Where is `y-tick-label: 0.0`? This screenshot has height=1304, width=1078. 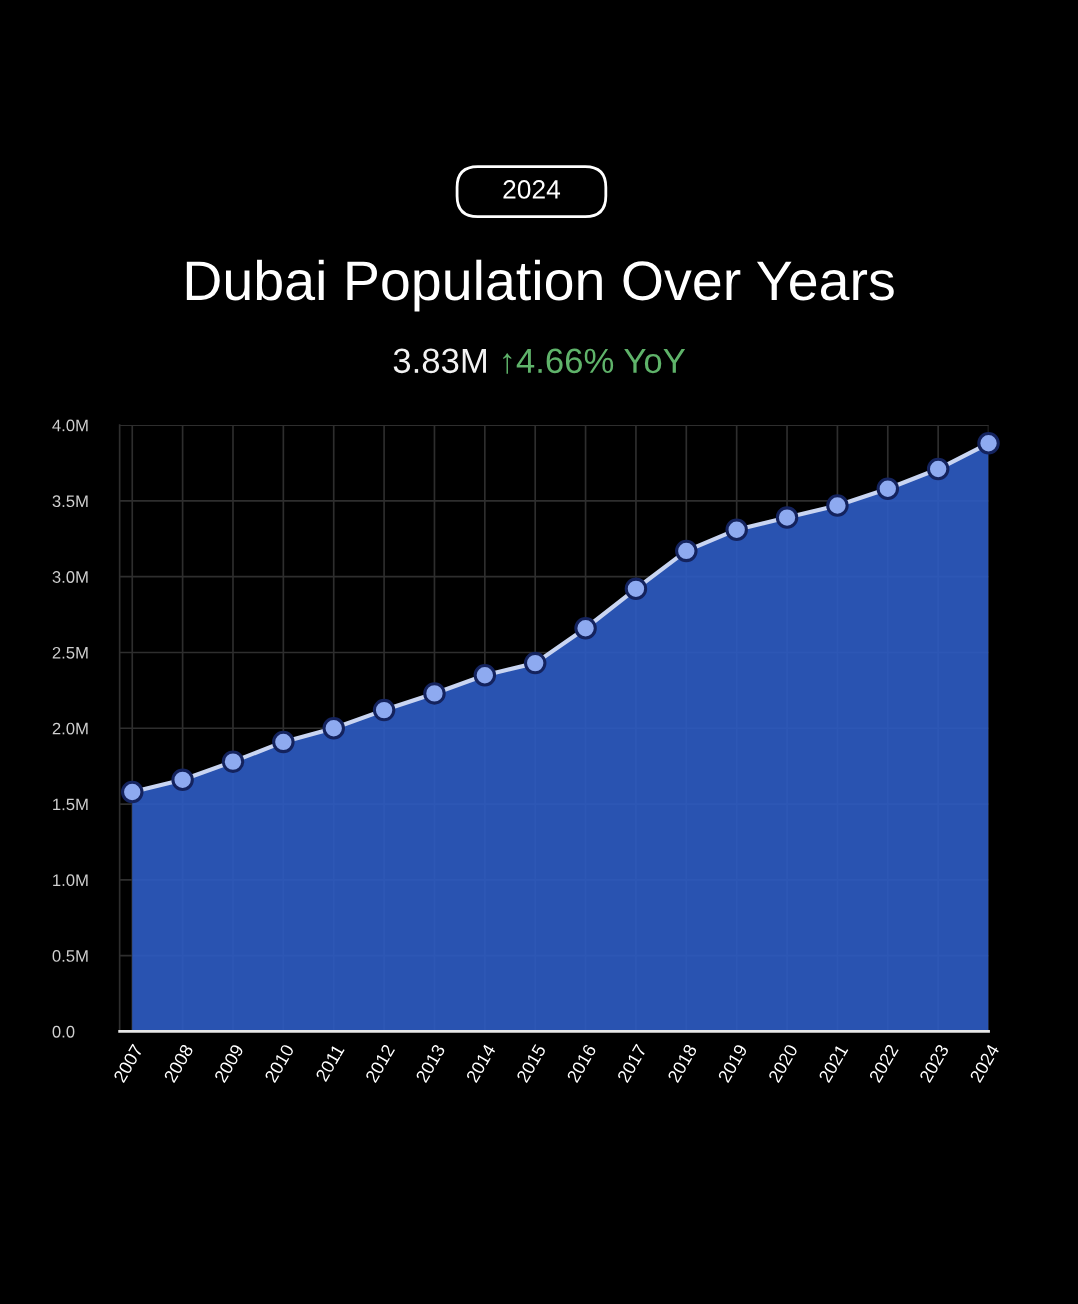 y-tick-label: 0.0 is located at coordinates (63, 1031).